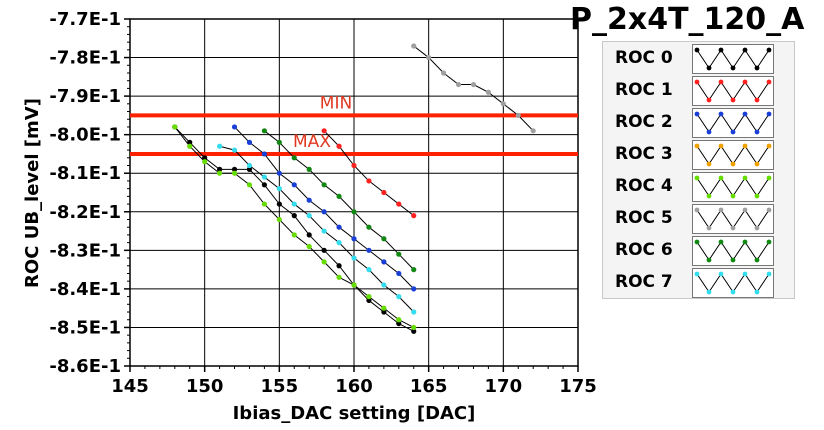  I want to click on legend-item: ROC 0, so click(698, 58).